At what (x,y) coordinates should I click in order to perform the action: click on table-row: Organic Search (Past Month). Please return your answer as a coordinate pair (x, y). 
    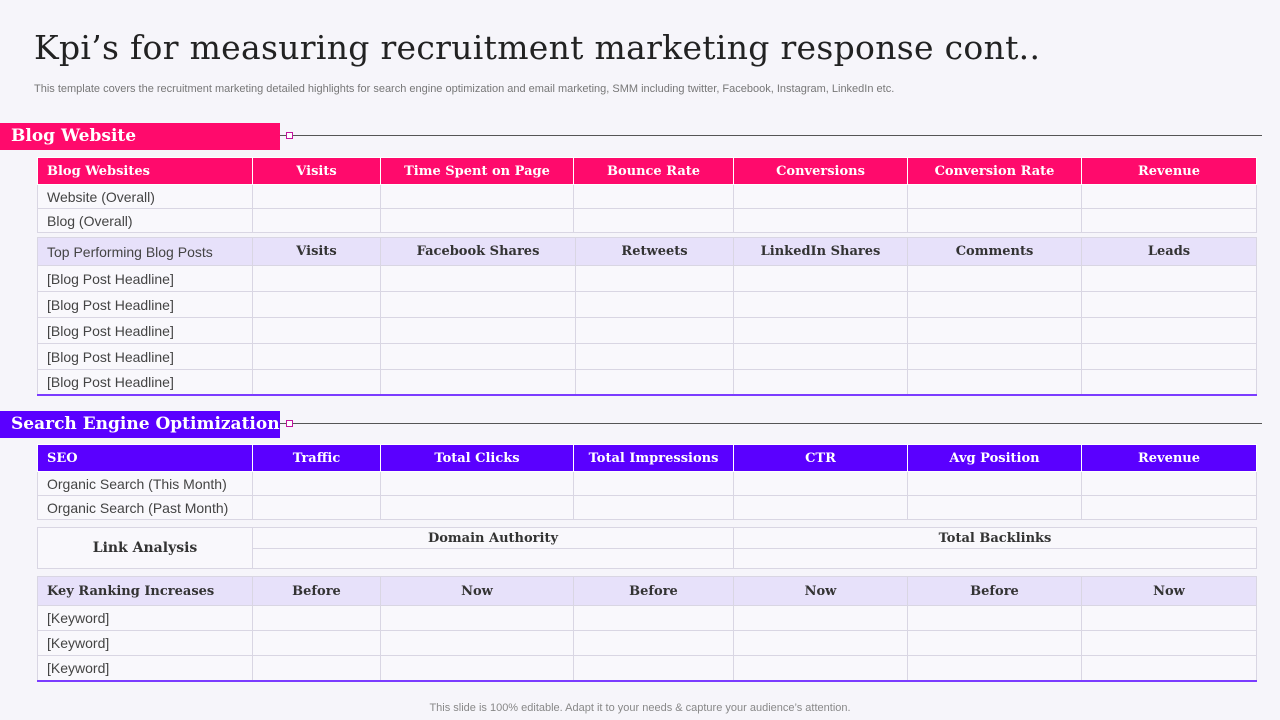
    Looking at the image, I should click on (647, 507).